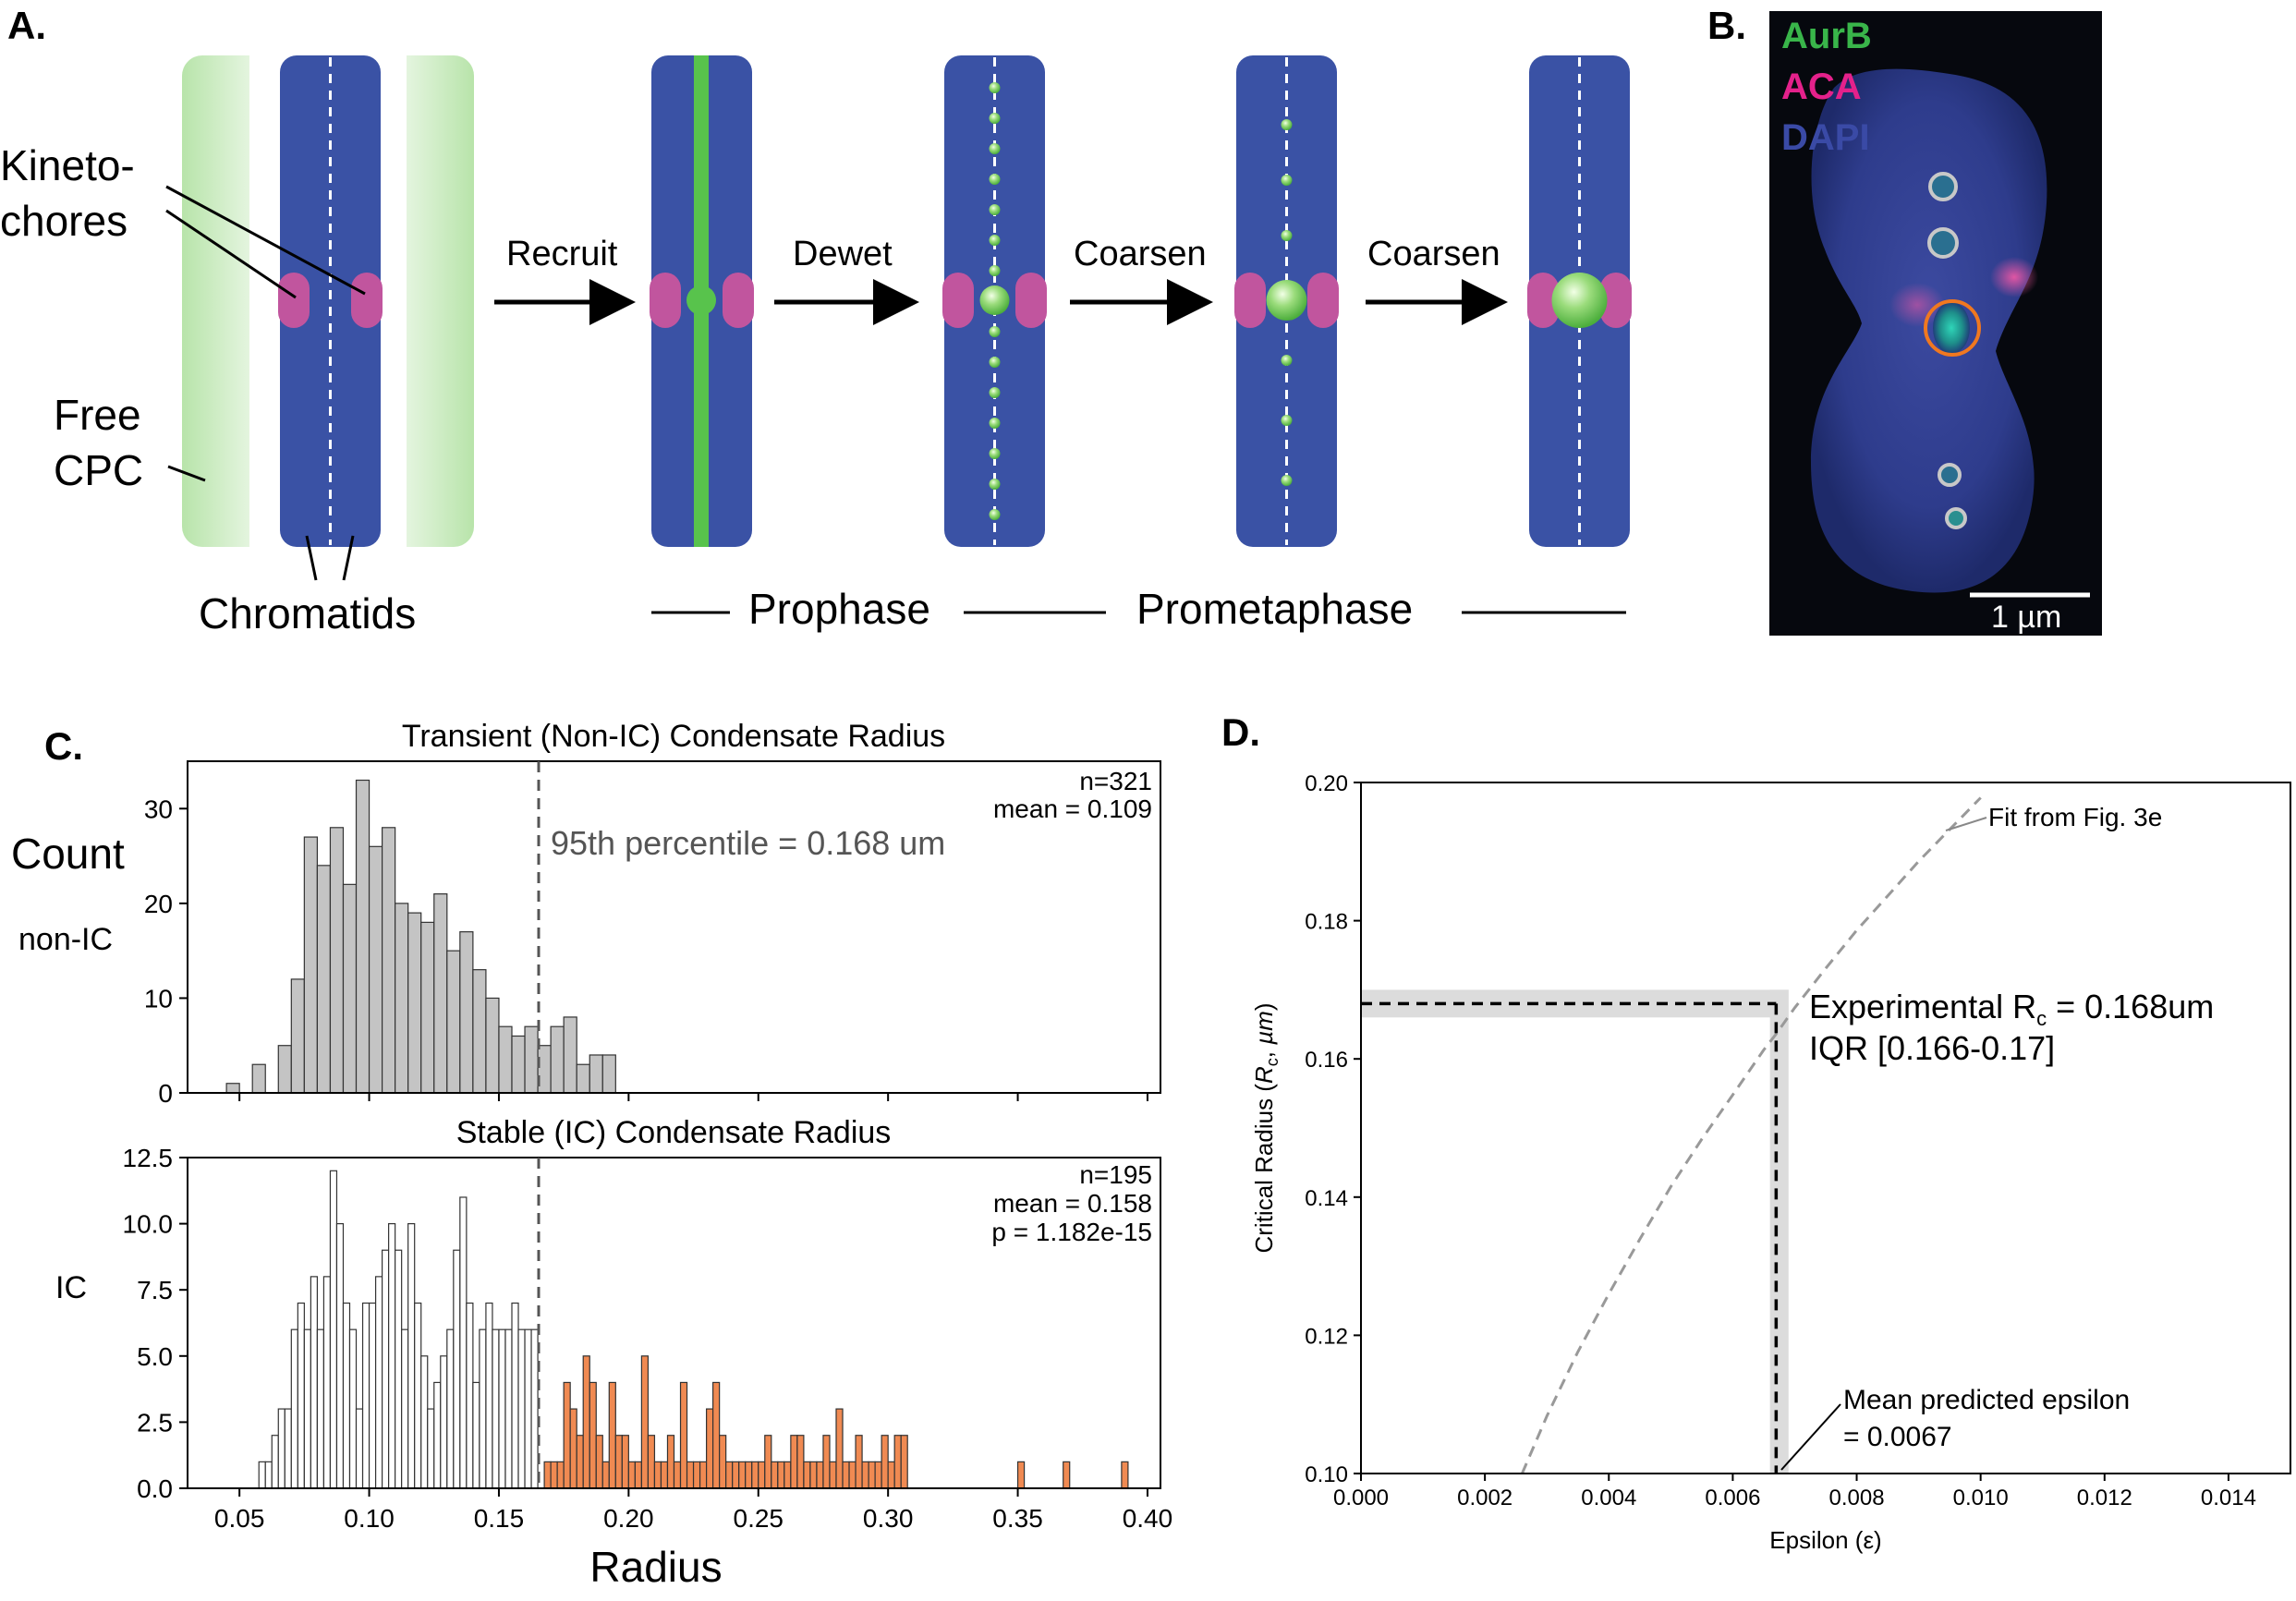 Image resolution: width=2296 pixels, height=1601 pixels. What do you see at coordinates (68, 854) in the screenshot?
I see `count-label: Count` at bounding box center [68, 854].